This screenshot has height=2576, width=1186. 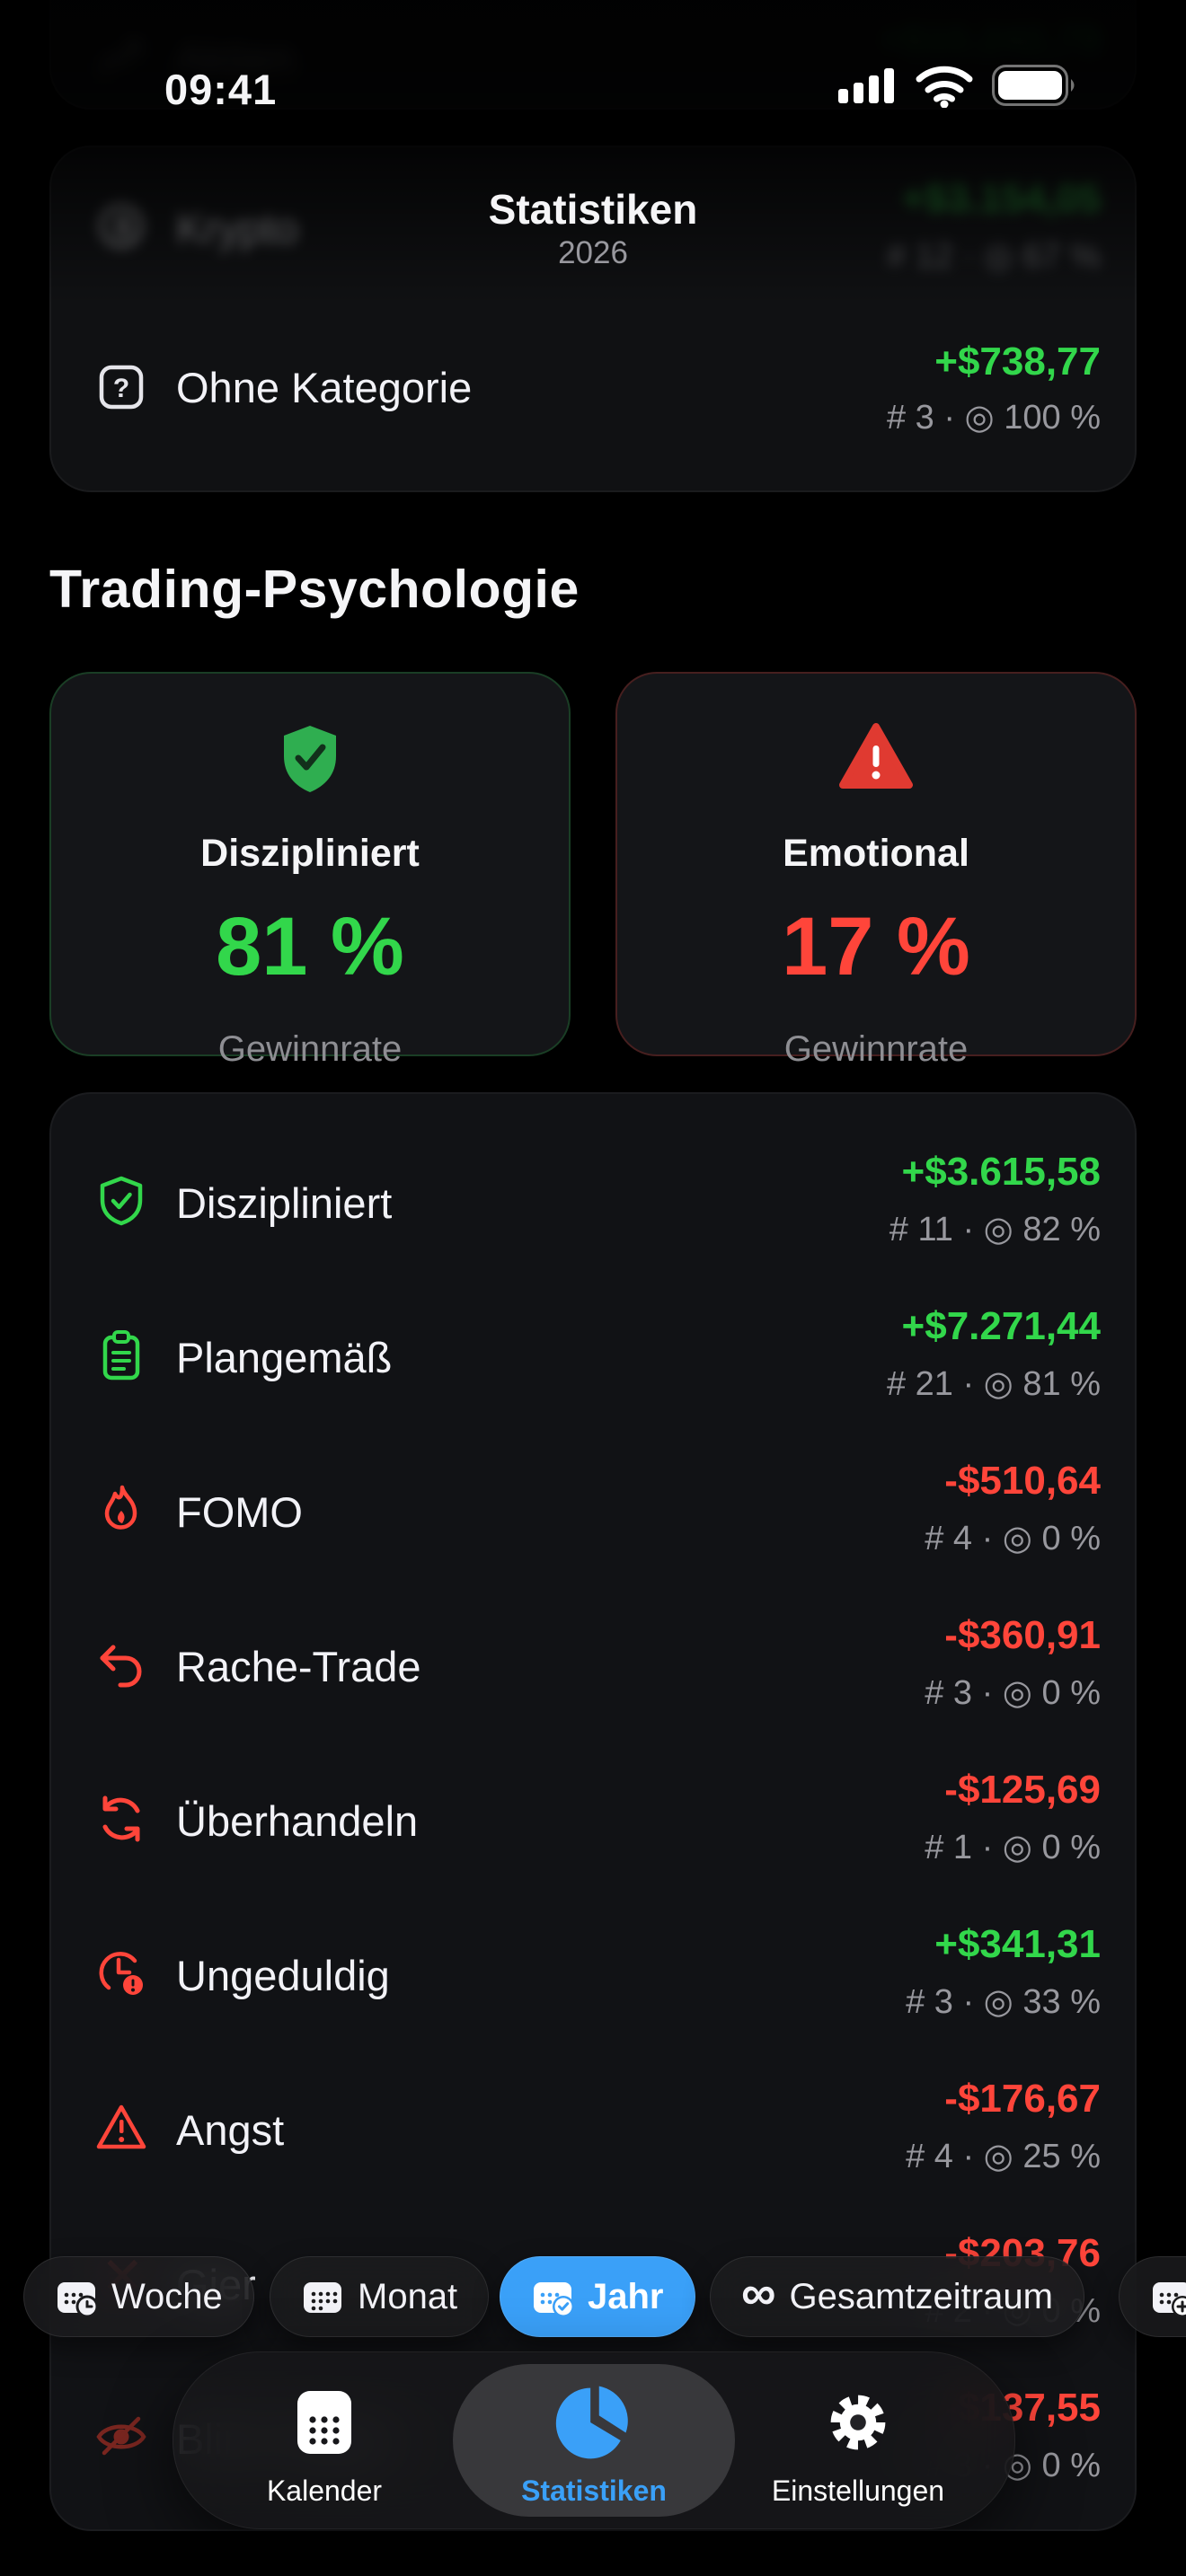 I want to click on tab-einstellungen: Einstellungen, so click(x=858, y=2440).